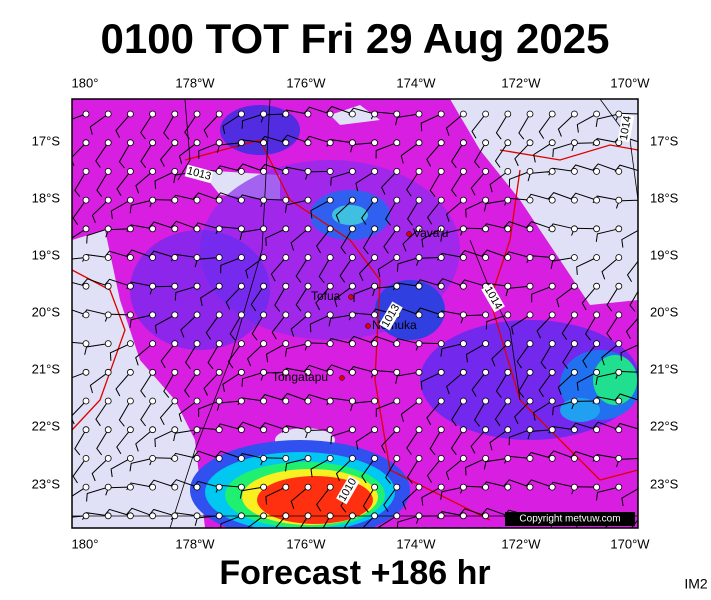 The image size is (711, 600). What do you see at coordinates (355, 38) in the screenshot?
I see `title: 0100 TOT Fri 29 Aug 2025` at bounding box center [355, 38].